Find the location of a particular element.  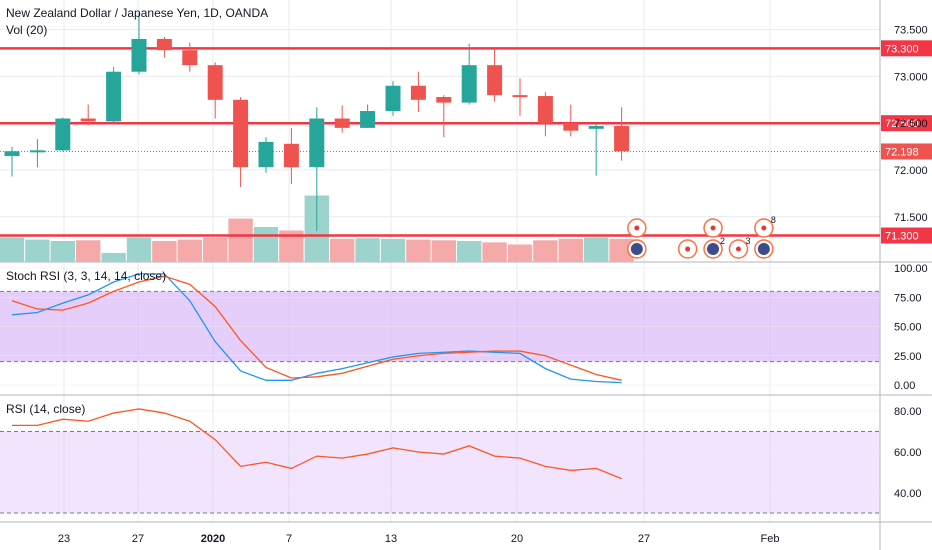

stoch-d-line is located at coordinates (316, 328).